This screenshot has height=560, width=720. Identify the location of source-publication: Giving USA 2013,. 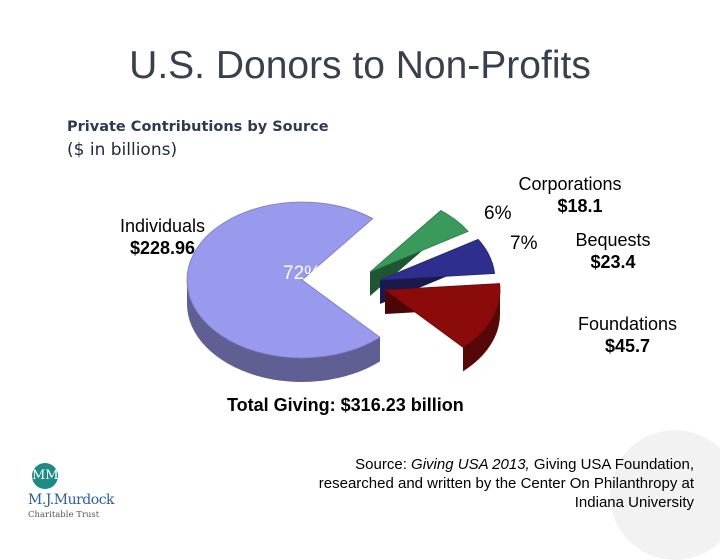
(470, 464).